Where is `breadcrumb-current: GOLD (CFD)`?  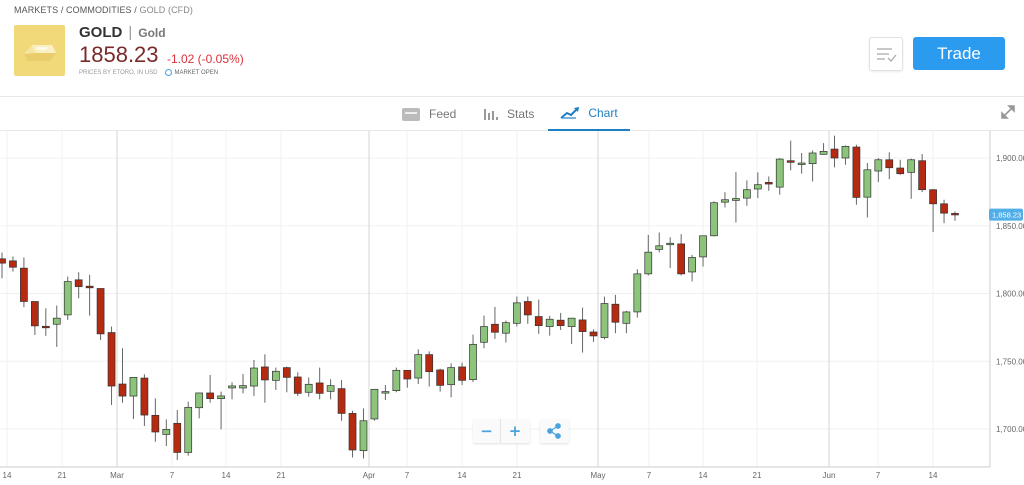
breadcrumb-current: GOLD (CFD) is located at coordinates (166, 10).